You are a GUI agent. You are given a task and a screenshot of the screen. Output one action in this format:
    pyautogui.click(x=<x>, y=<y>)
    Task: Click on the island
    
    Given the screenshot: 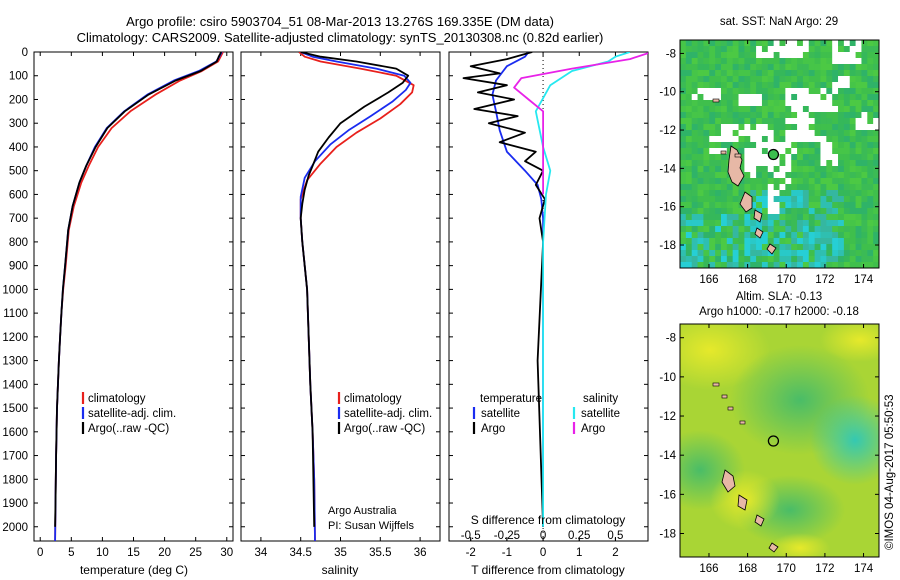 What is the action you would take?
    pyautogui.click(x=759, y=520)
    